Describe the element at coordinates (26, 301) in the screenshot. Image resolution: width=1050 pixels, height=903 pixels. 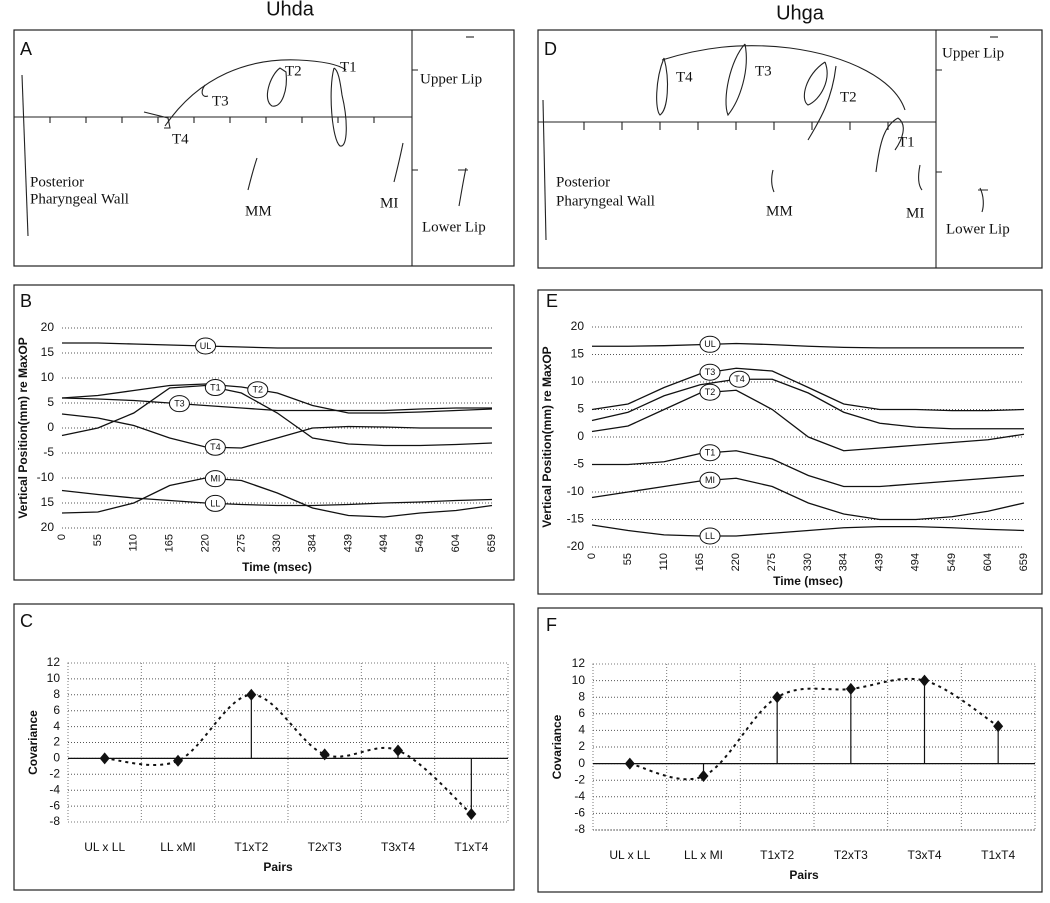
I see `panel-letter: B` at that location.